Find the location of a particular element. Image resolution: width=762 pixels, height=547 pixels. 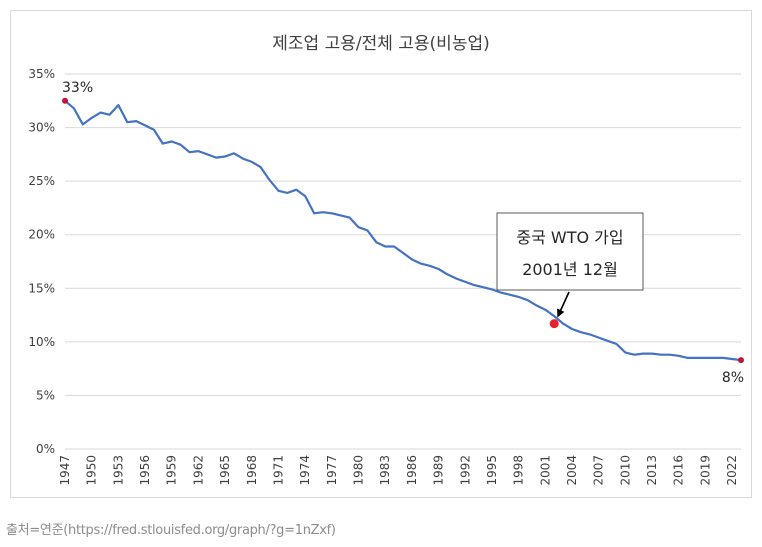

y-tick-label: 30% is located at coordinates (41, 128).